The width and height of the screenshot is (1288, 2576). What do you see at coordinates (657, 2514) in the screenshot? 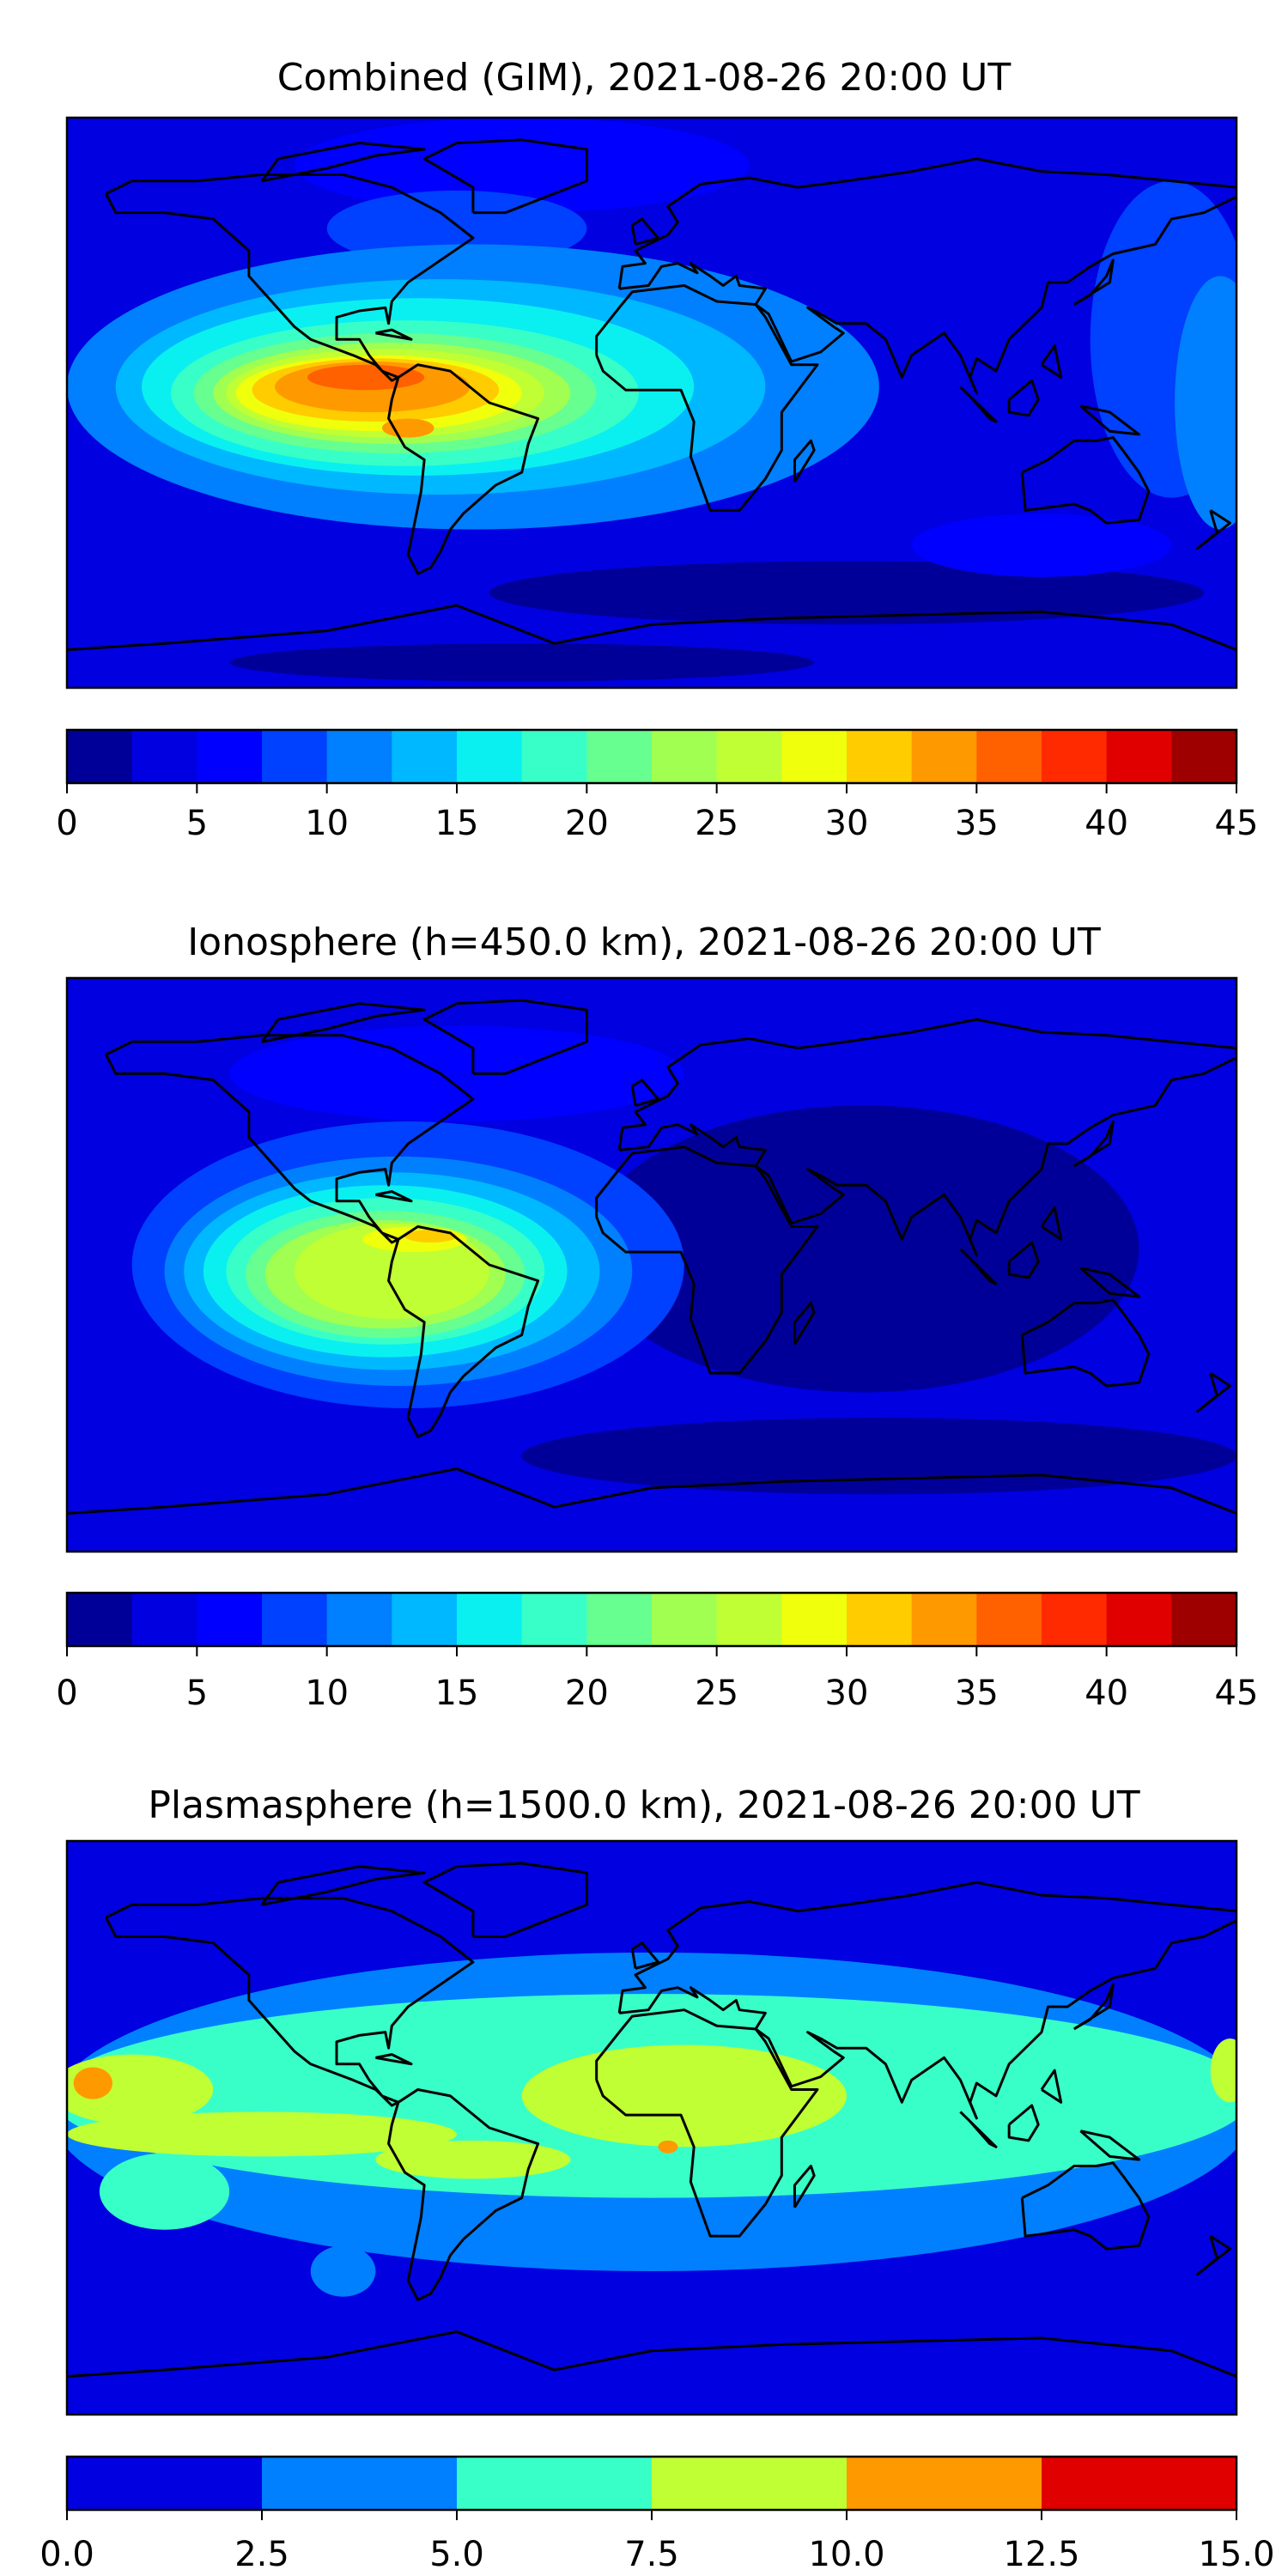
I see `colorbar: 0.0 2.5 5.0 7.5 10.0 12.5 15.0` at bounding box center [657, 2514].